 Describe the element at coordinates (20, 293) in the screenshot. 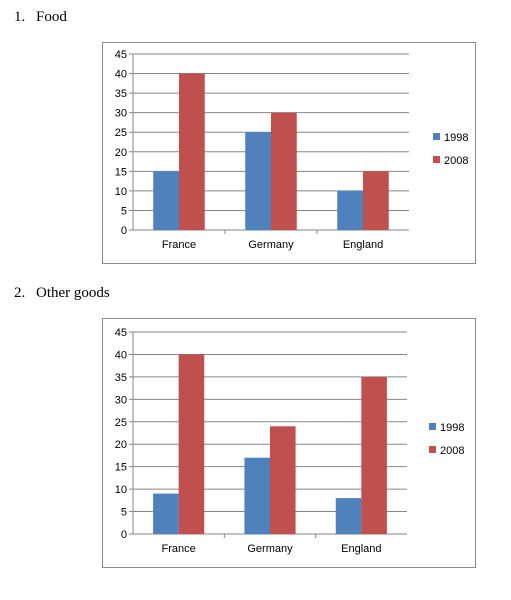

I see `section-number: 2.` at that location.